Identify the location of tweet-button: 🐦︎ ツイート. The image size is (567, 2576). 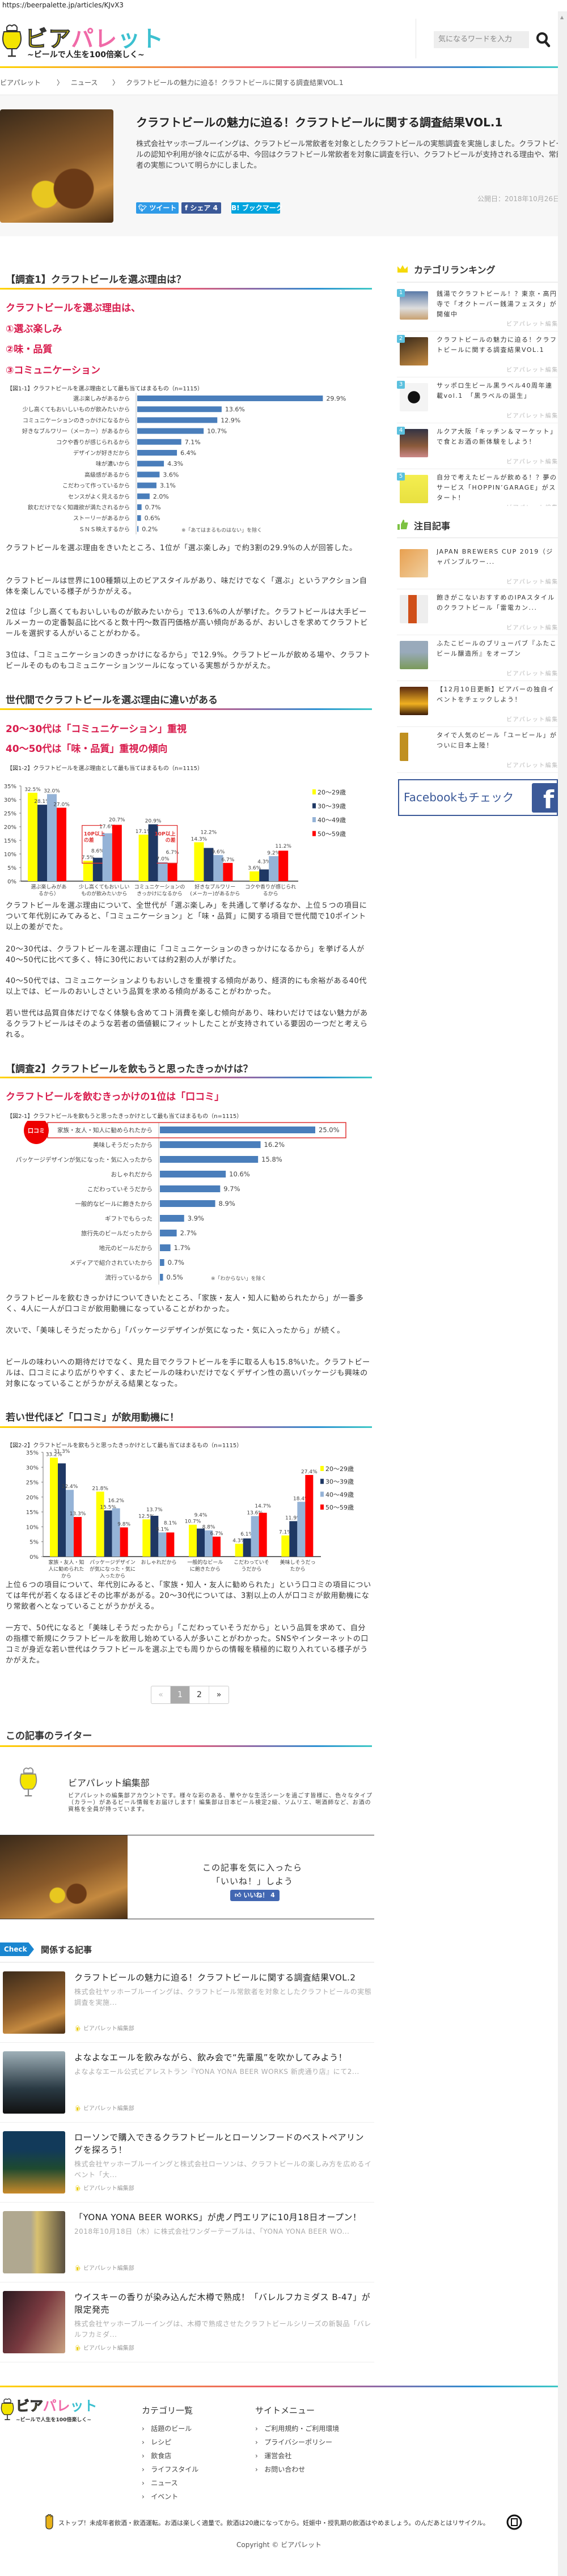
(157, 208).